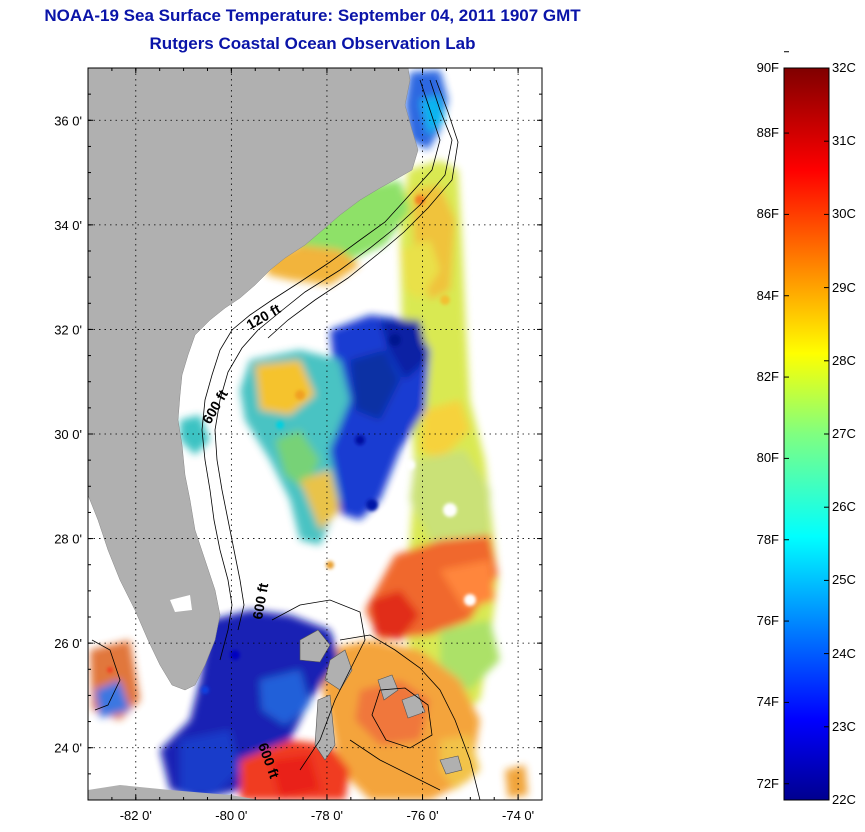  What do you see at coordinates (518, 815) in the screenshot?
I see `lon-label: -74 0'` at bounding box center [518, 815].